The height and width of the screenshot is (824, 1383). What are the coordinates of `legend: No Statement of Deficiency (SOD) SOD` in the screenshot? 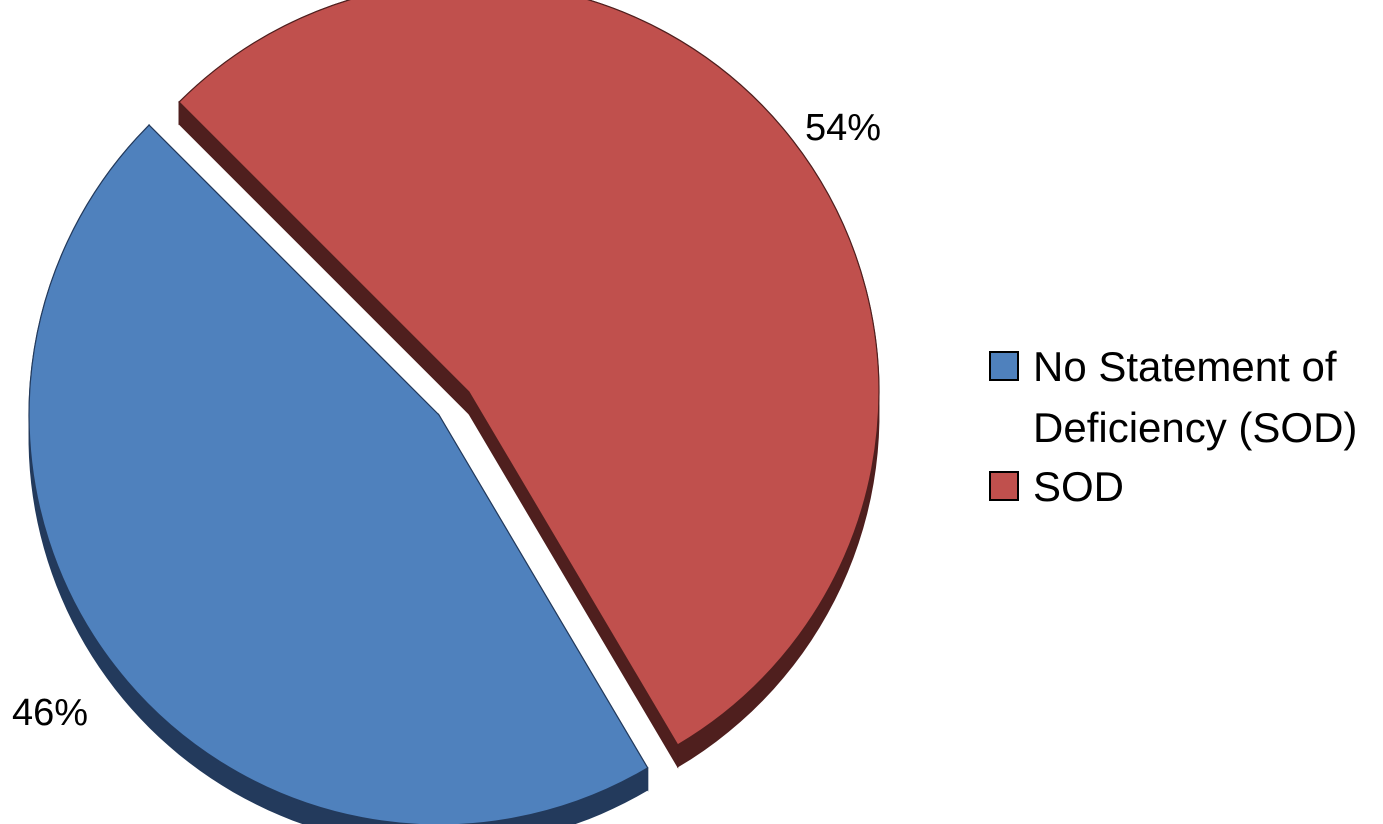 It's located at (1173, 426).